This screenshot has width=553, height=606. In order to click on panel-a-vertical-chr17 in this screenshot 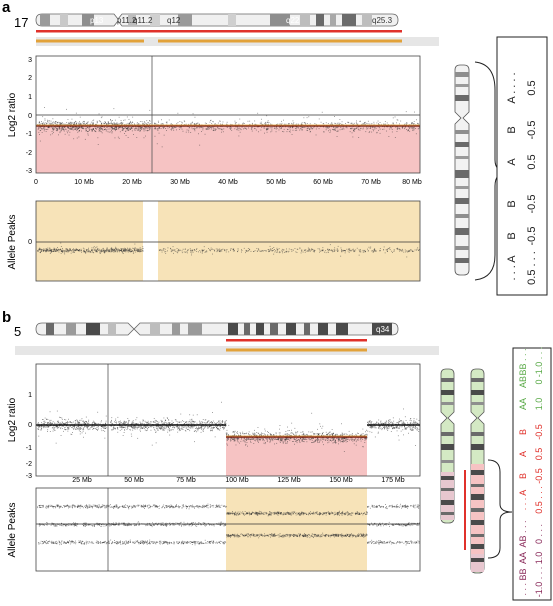, I will do `click(462, 170)`.